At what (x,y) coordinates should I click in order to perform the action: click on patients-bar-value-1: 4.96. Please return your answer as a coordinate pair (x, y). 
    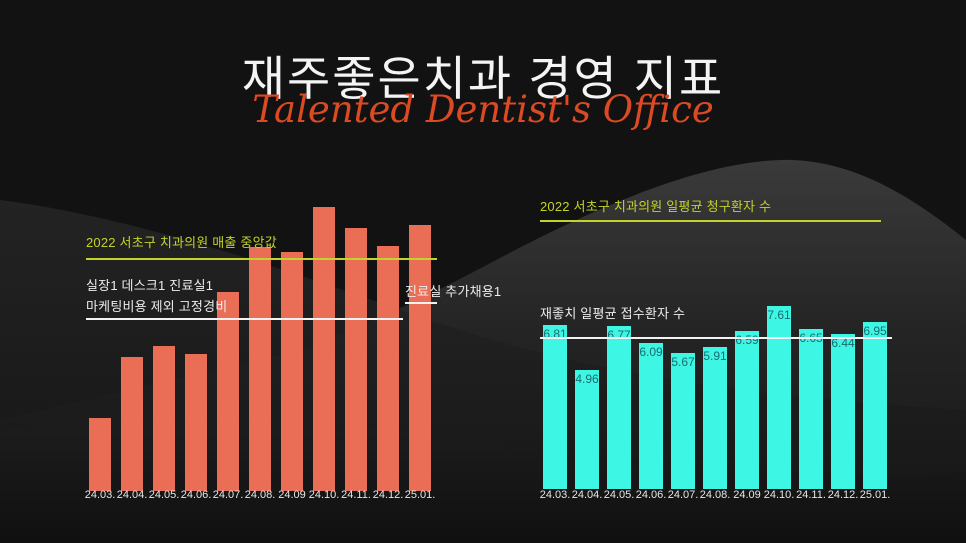
    Looking at the image, I should click on (587, 379).